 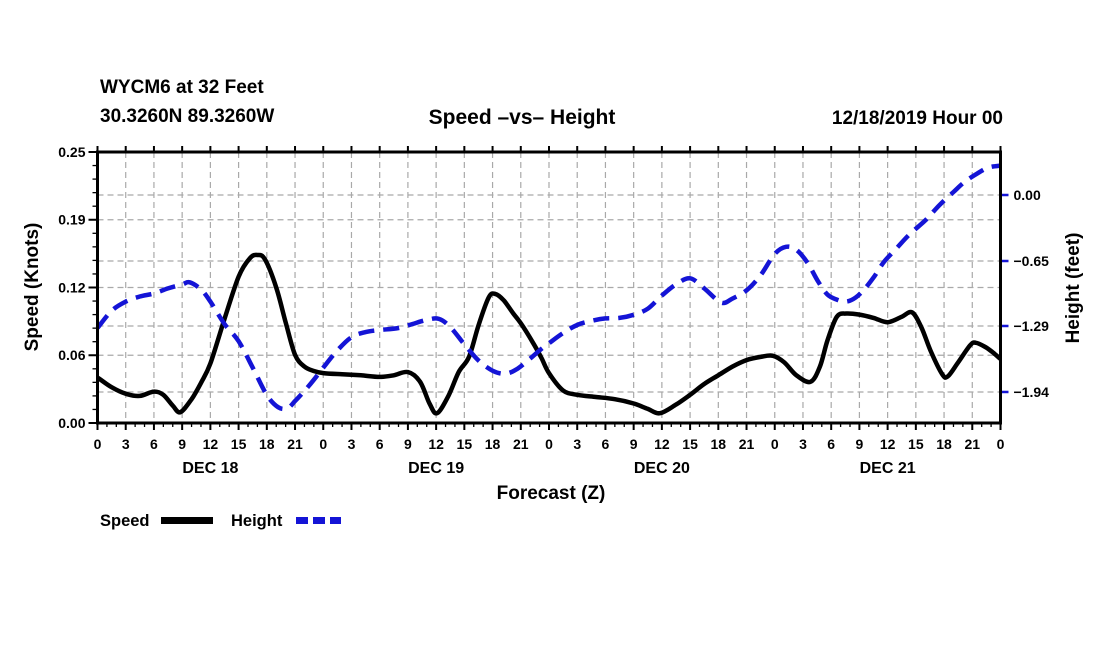 I want to click on y-right-tick-label: 0.00, so click(x=1027, y=195).